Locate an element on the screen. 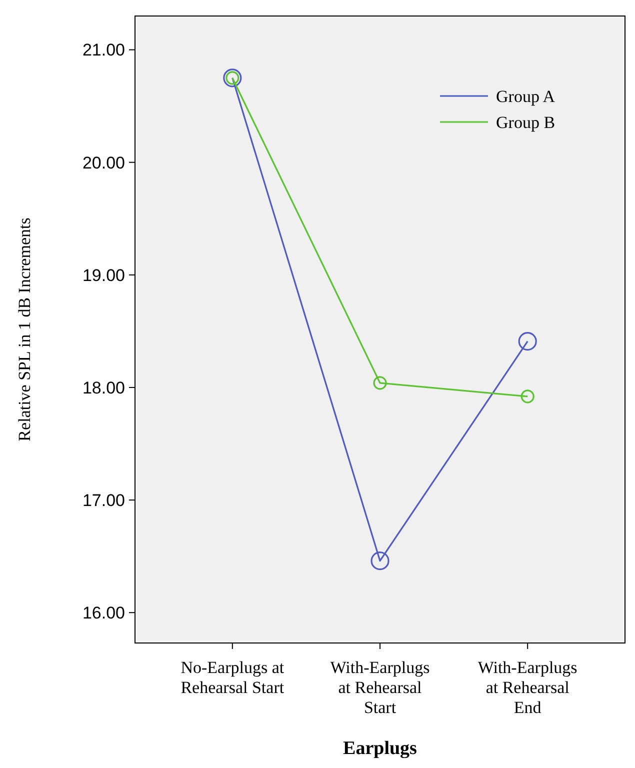  x-tick-label: With-Earplugs at Rehearsal Start is located at coordinates (380, 687).